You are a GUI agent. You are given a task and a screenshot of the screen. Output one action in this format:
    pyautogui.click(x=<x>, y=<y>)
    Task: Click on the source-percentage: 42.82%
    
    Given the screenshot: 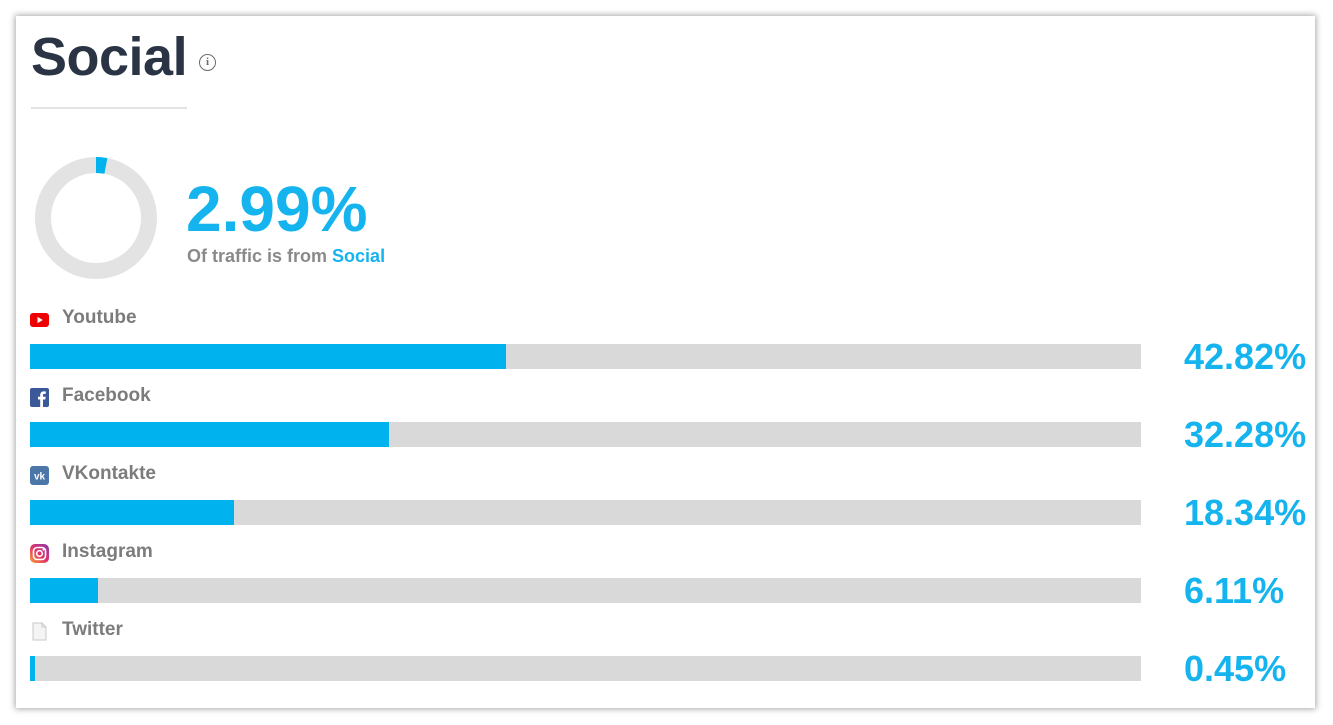 What is the action you would take?
    pyautogui.click(x=1245, y=356)
    